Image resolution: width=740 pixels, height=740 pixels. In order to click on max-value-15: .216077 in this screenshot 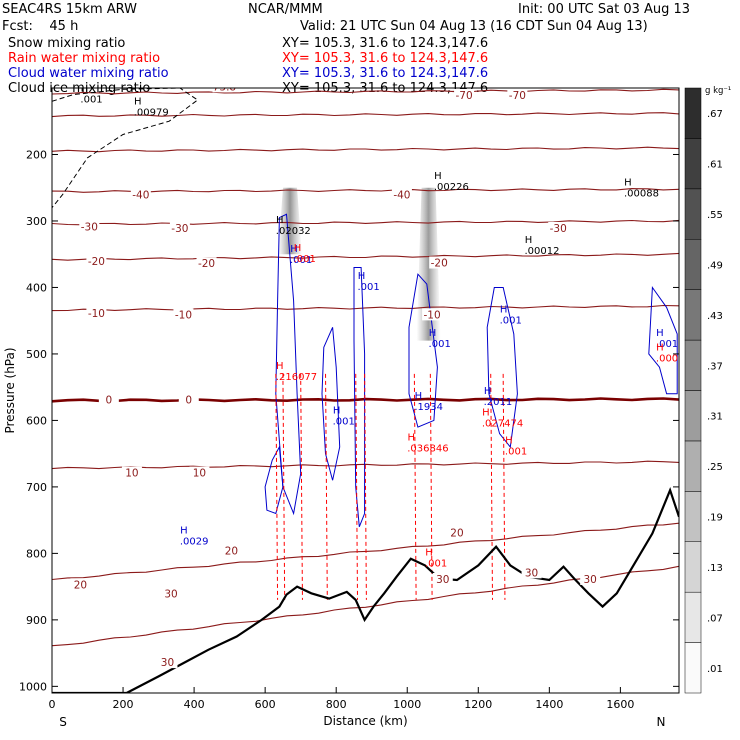, I will do `click(296, 377)`.